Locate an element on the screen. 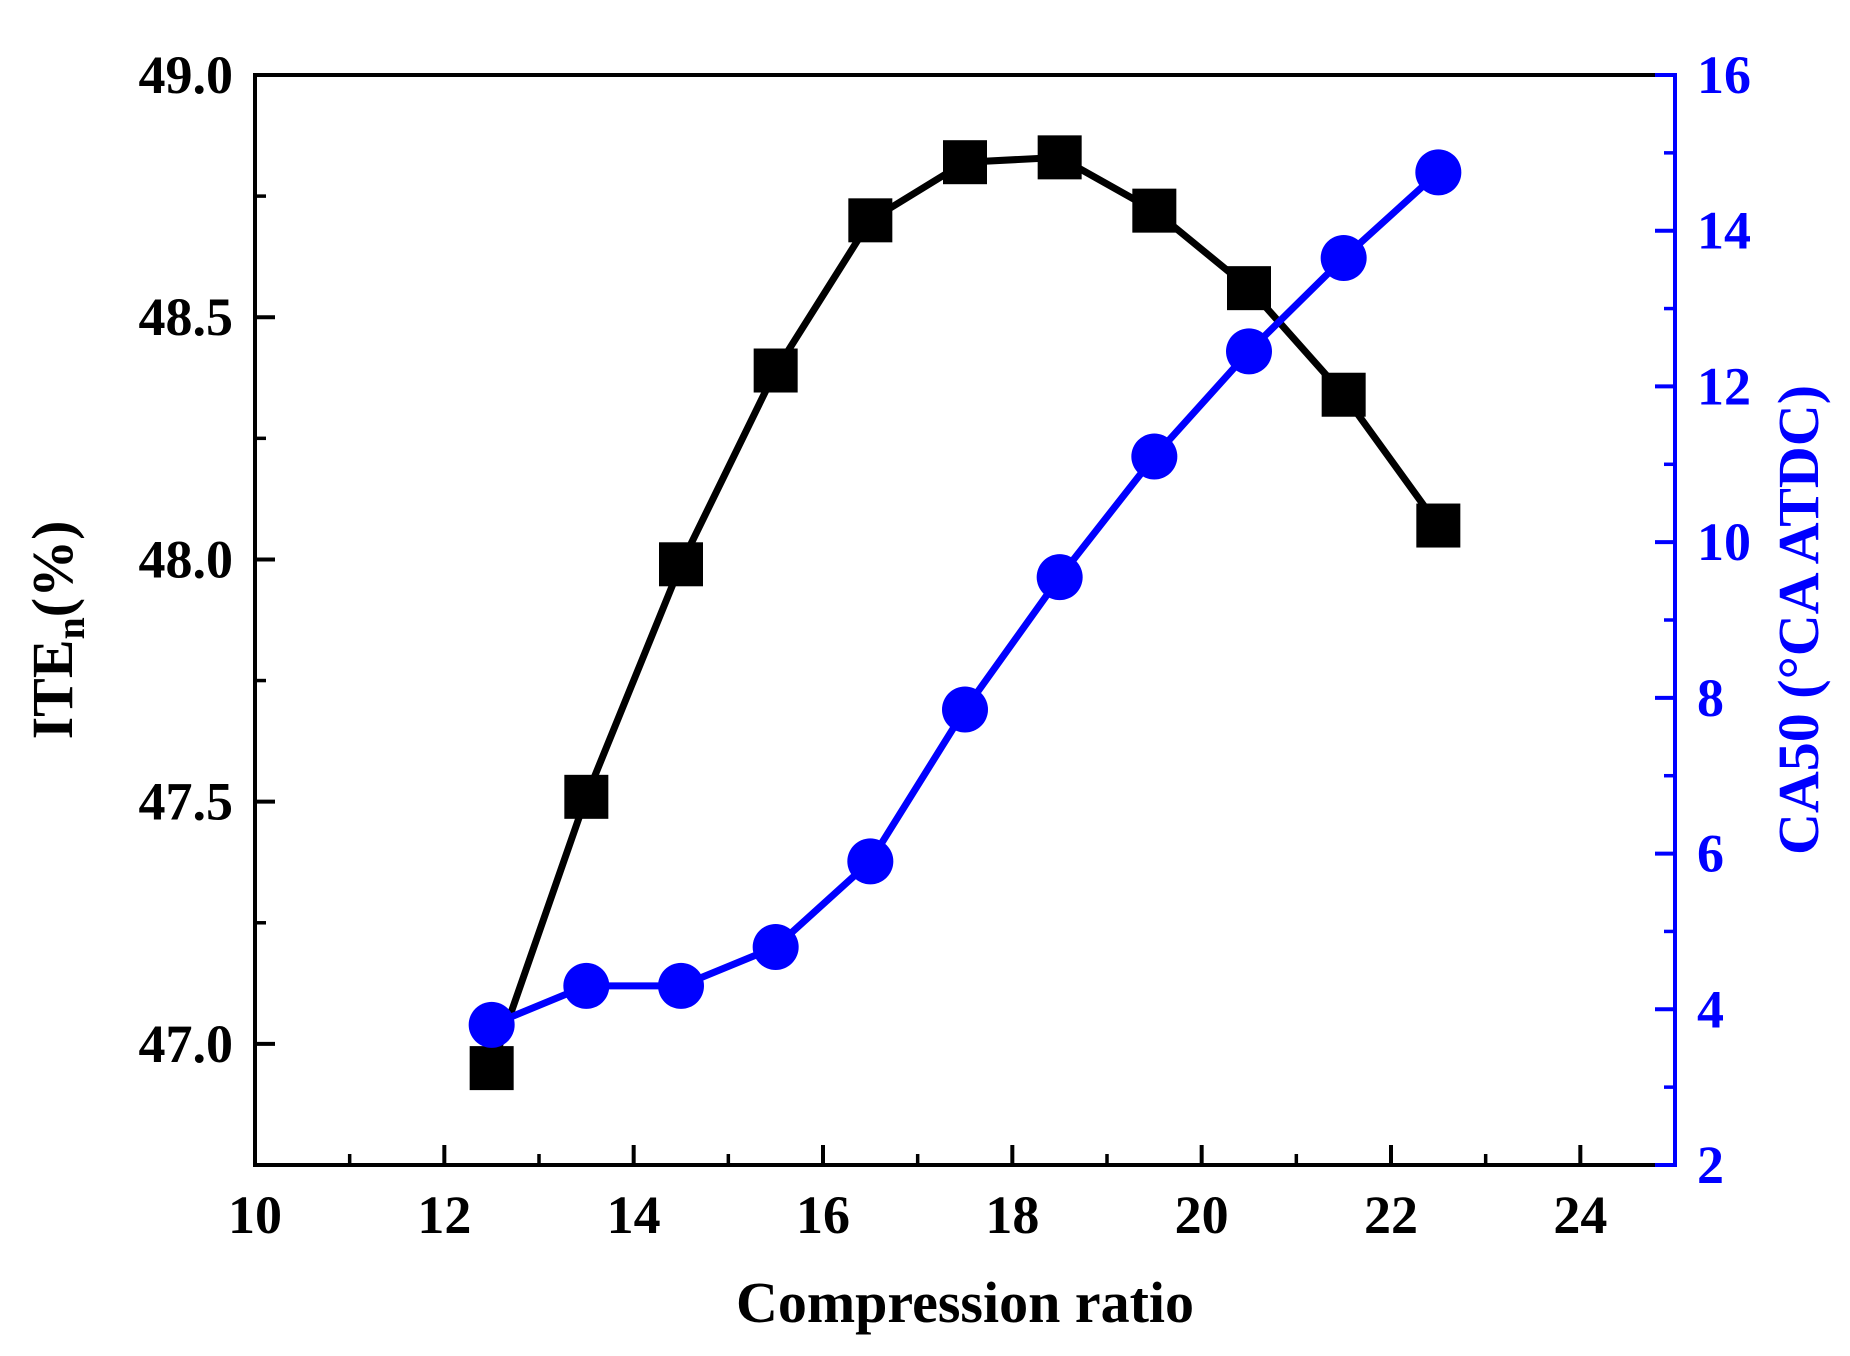 The height and width of the screenshot is (1356, 1850). x-tick-label: 14 is located at coordinates (634, 1215).